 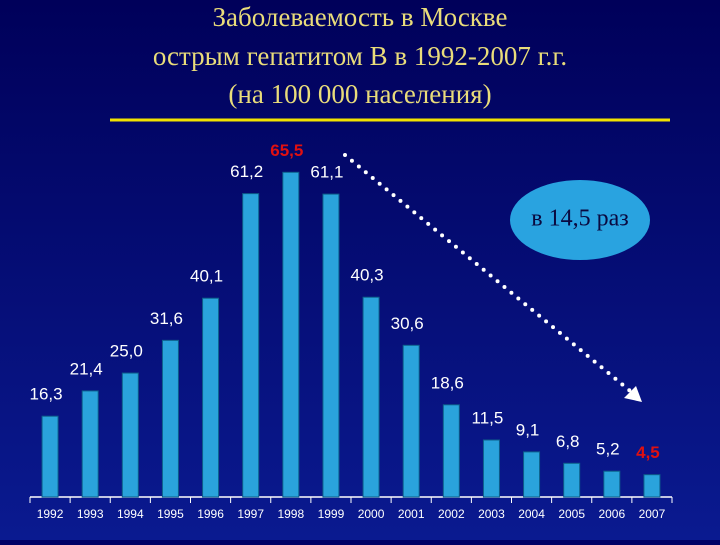 I want to click on x-tick-label: 2002, so click(x=451, y=514).